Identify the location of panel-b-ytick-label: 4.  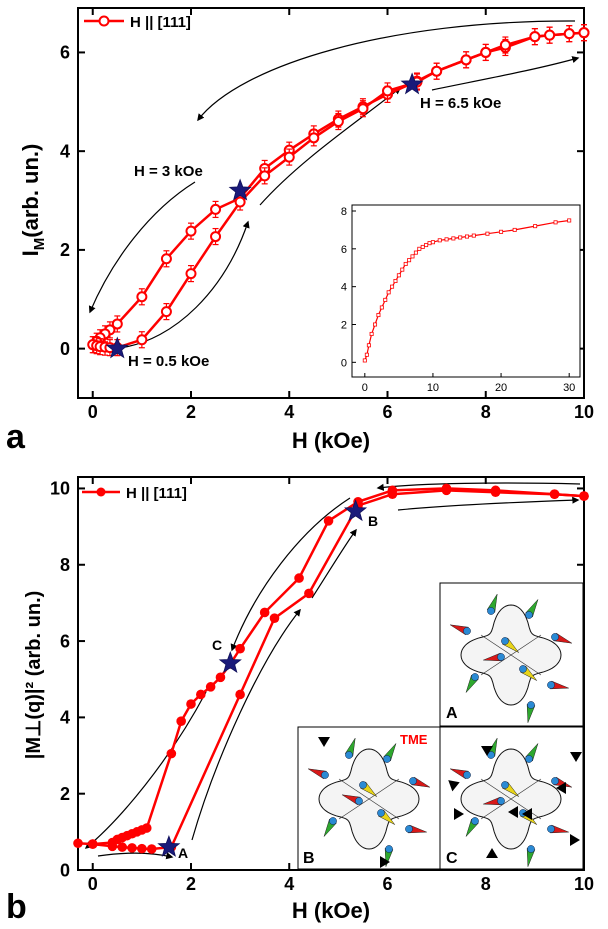
(65, 718).